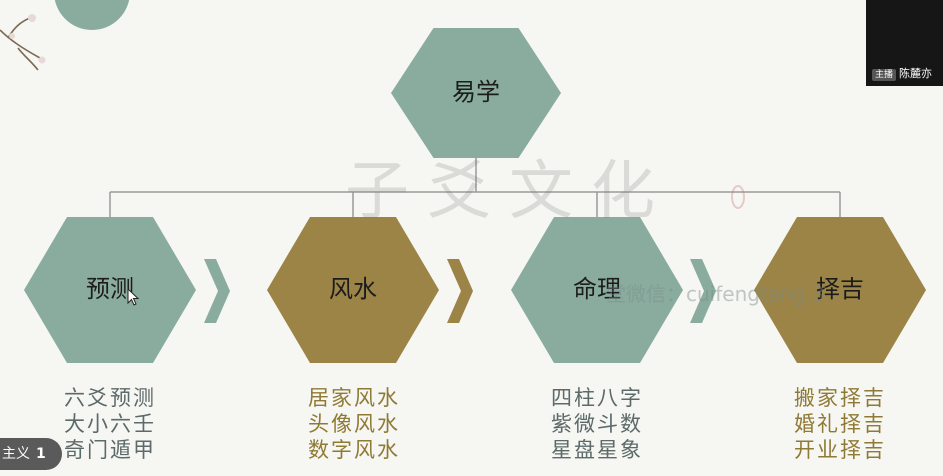 This screenshot has height=476, width=943. I want to click on list-item: 居家风水, so click(354, 398).